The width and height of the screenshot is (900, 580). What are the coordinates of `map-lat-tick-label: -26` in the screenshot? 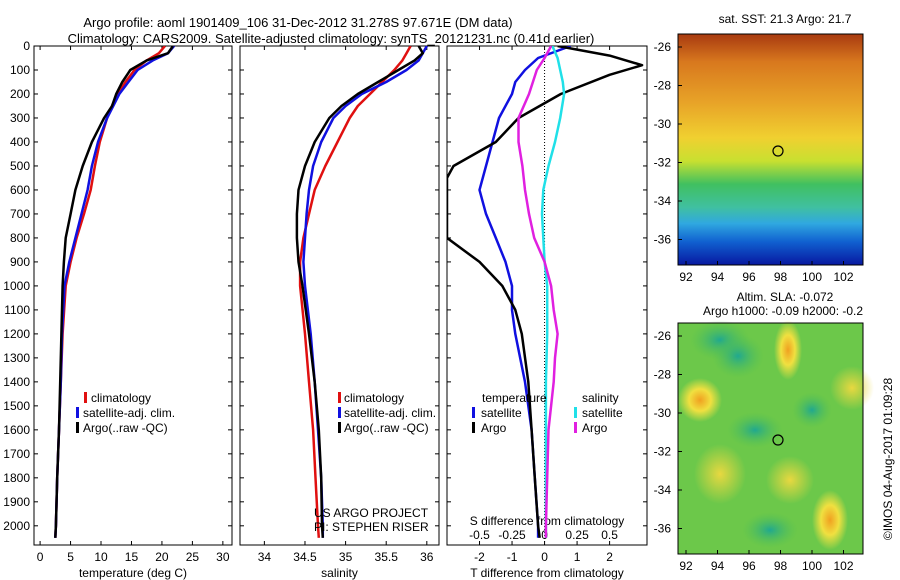 It's located at (663, 47).